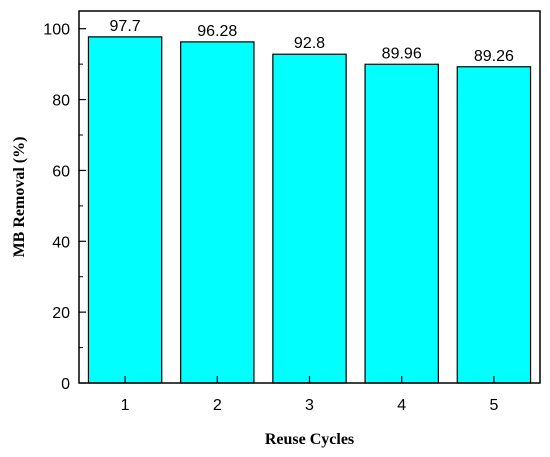 This screenshot has height=457, width=550. Describe the element at coordinates (494, 56) in the screenshot. I see `data-label-cycle-5: 89.26` at that location.